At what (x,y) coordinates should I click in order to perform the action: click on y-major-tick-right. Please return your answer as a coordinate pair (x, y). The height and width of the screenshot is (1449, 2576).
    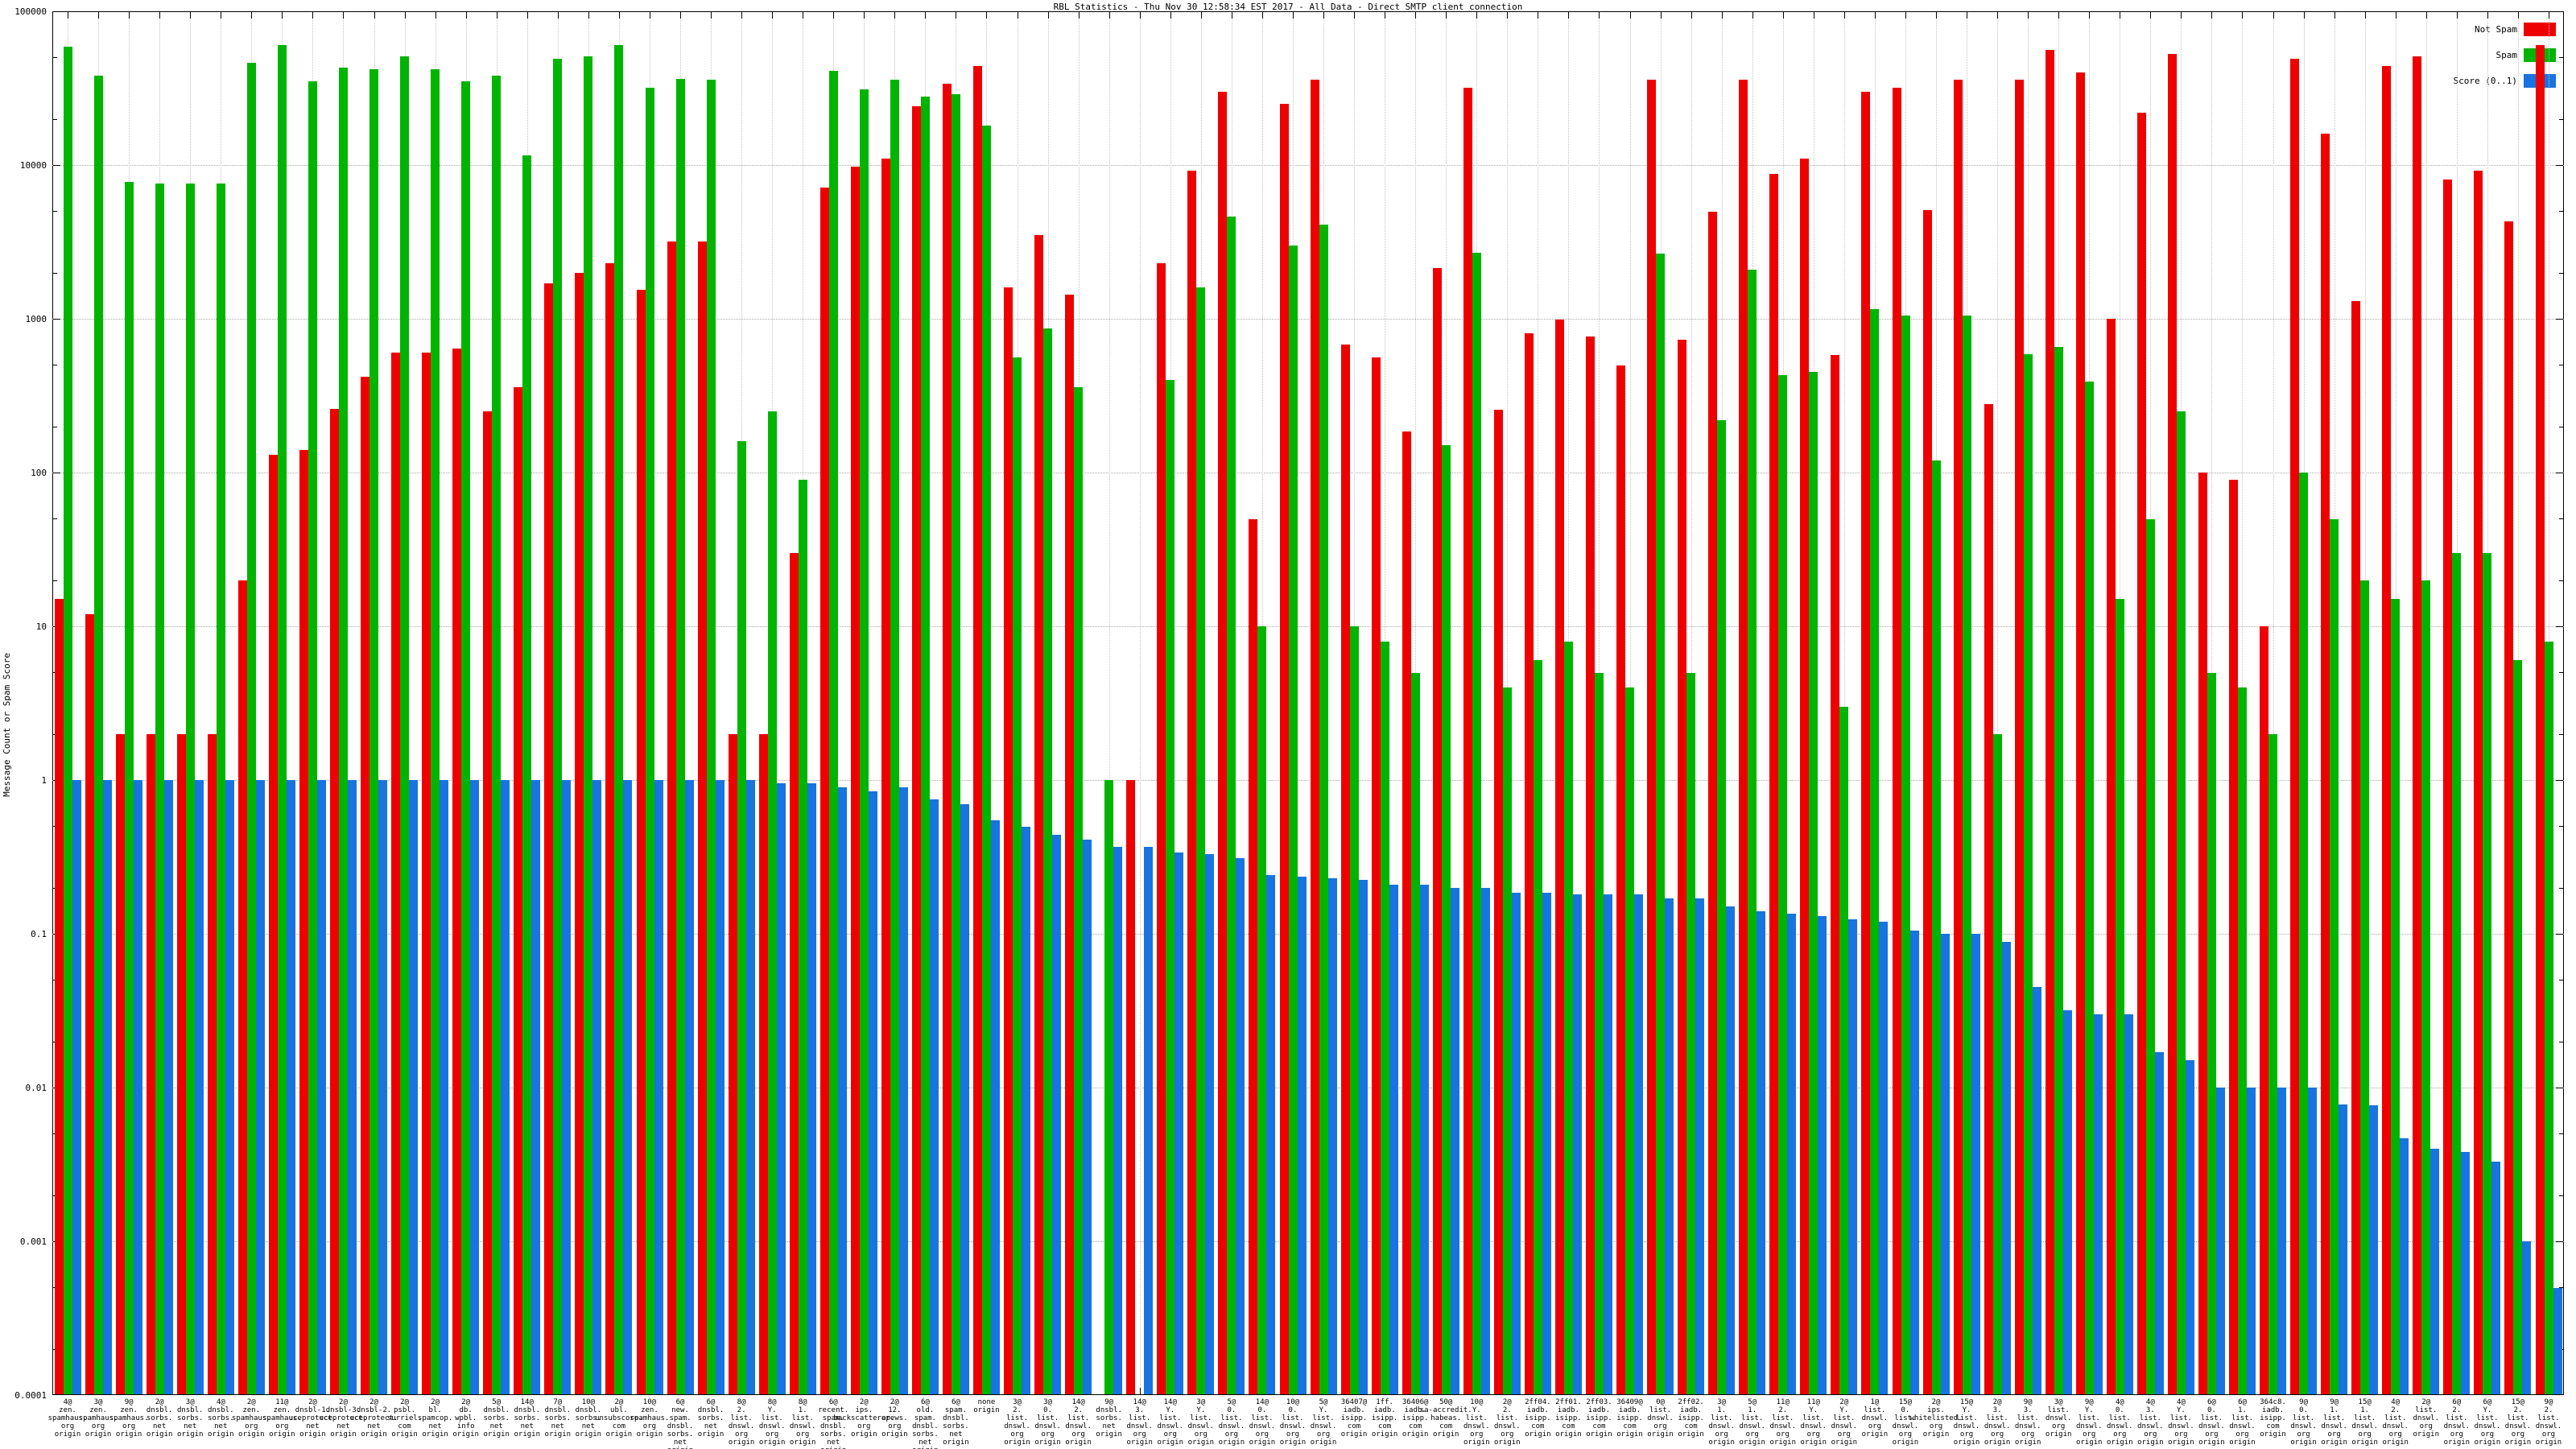
    Looking at the image, I should click on (2559, 319).